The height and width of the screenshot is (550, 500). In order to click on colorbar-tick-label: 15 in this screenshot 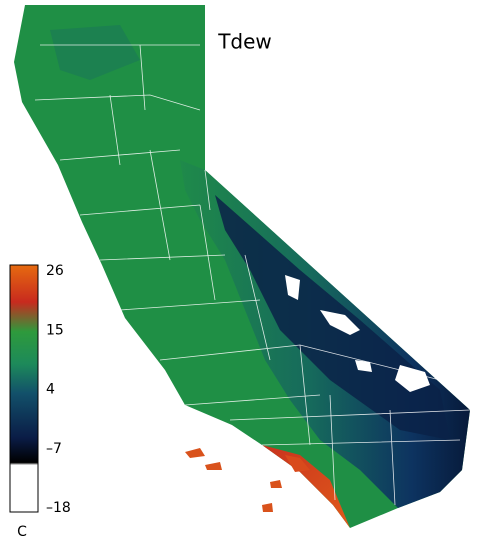, I will do `click(55, 330)`.